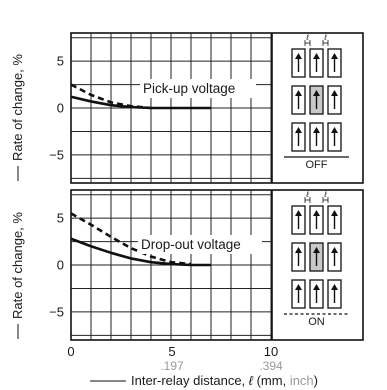 The height and width of the screenshot is (390, 387). I want to click on panel-dropout-yticks: 5 0 −5, so click(56, 265).